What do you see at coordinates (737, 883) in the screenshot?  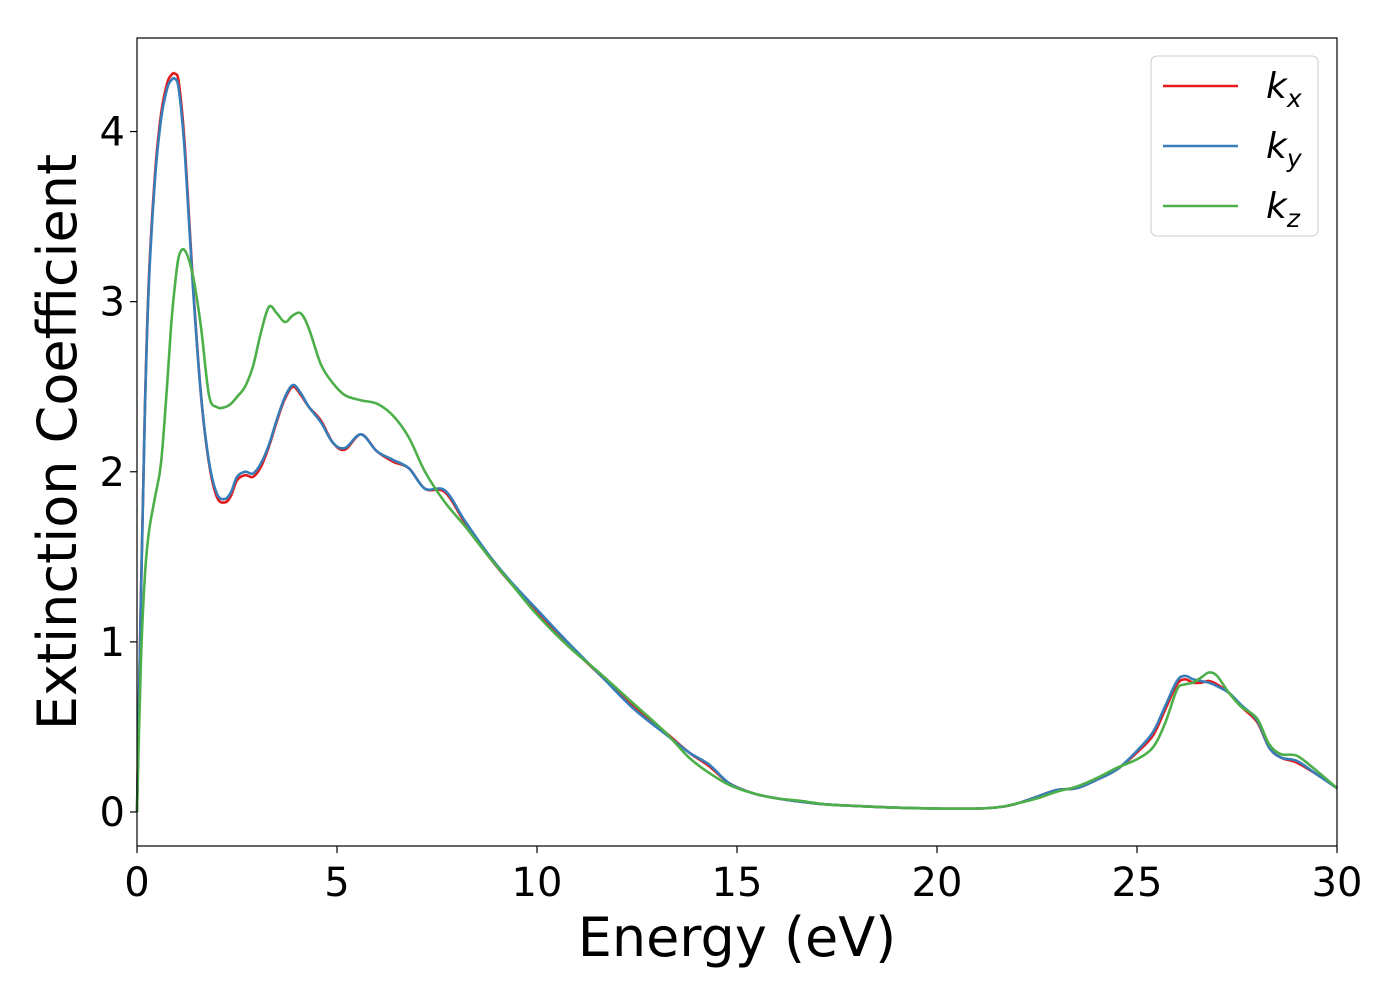 I see `x-tick-label: 15` at bounding box center [737, 883].